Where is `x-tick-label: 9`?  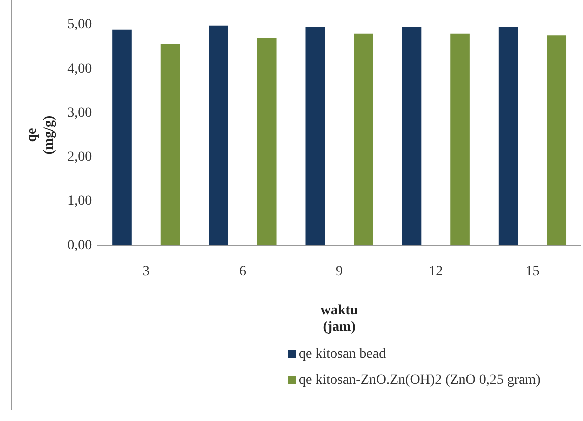
x-tick-label: 9 is located at coordinates (340, 272).